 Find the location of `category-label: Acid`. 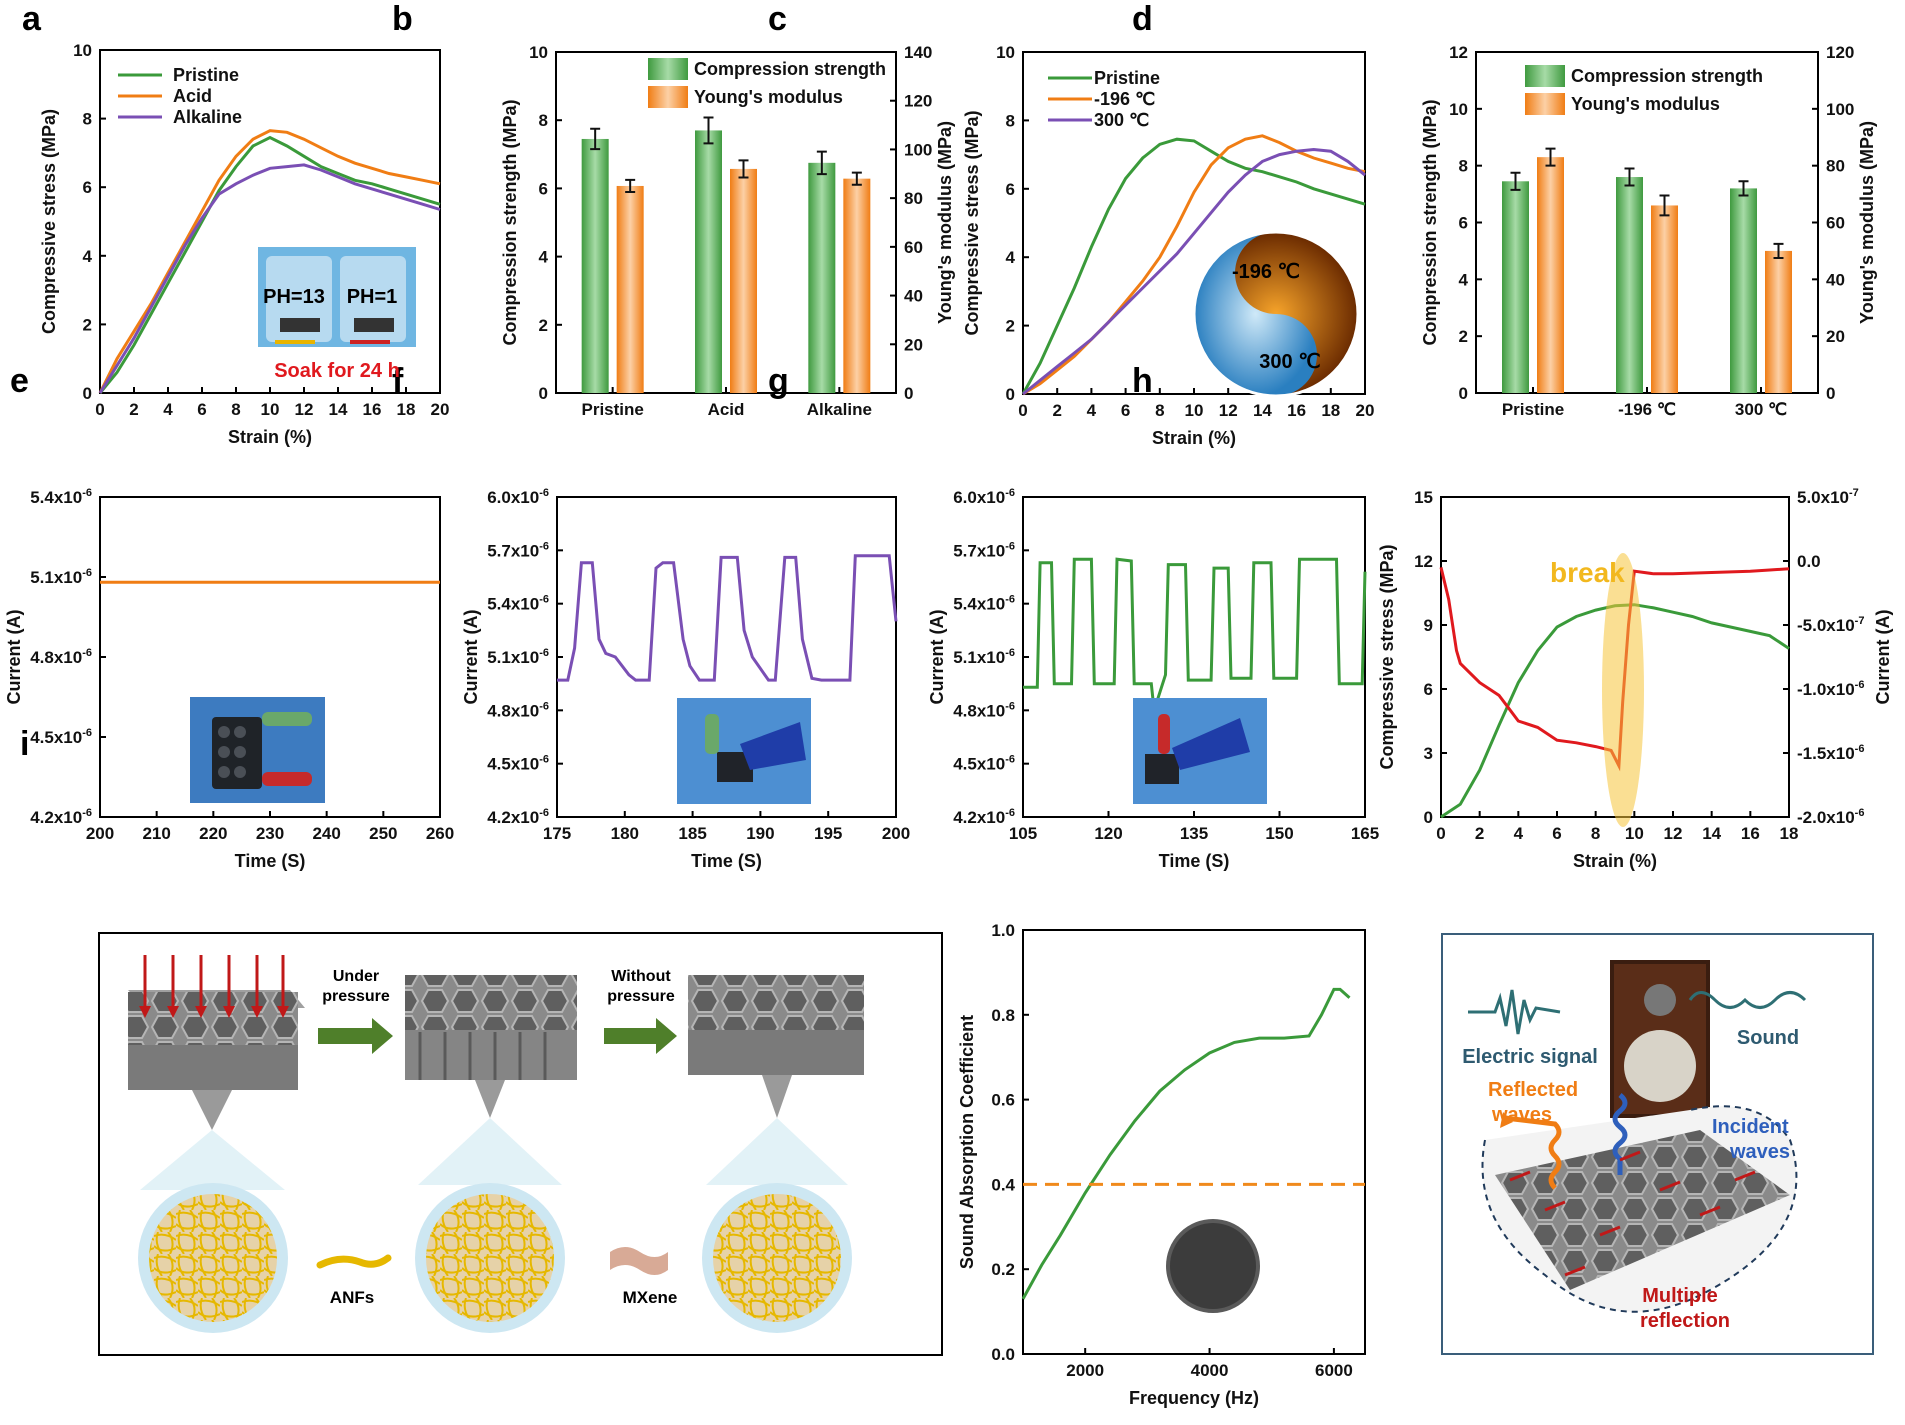

category-label: Acid is located at coordinates (726, 409).